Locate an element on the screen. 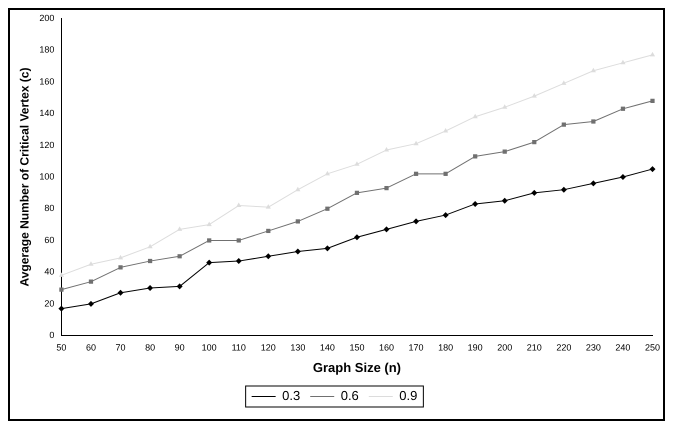 The height and width of the screenshot is (429, 673). x-tick-label: 110 is located at coordinates (239, 347).